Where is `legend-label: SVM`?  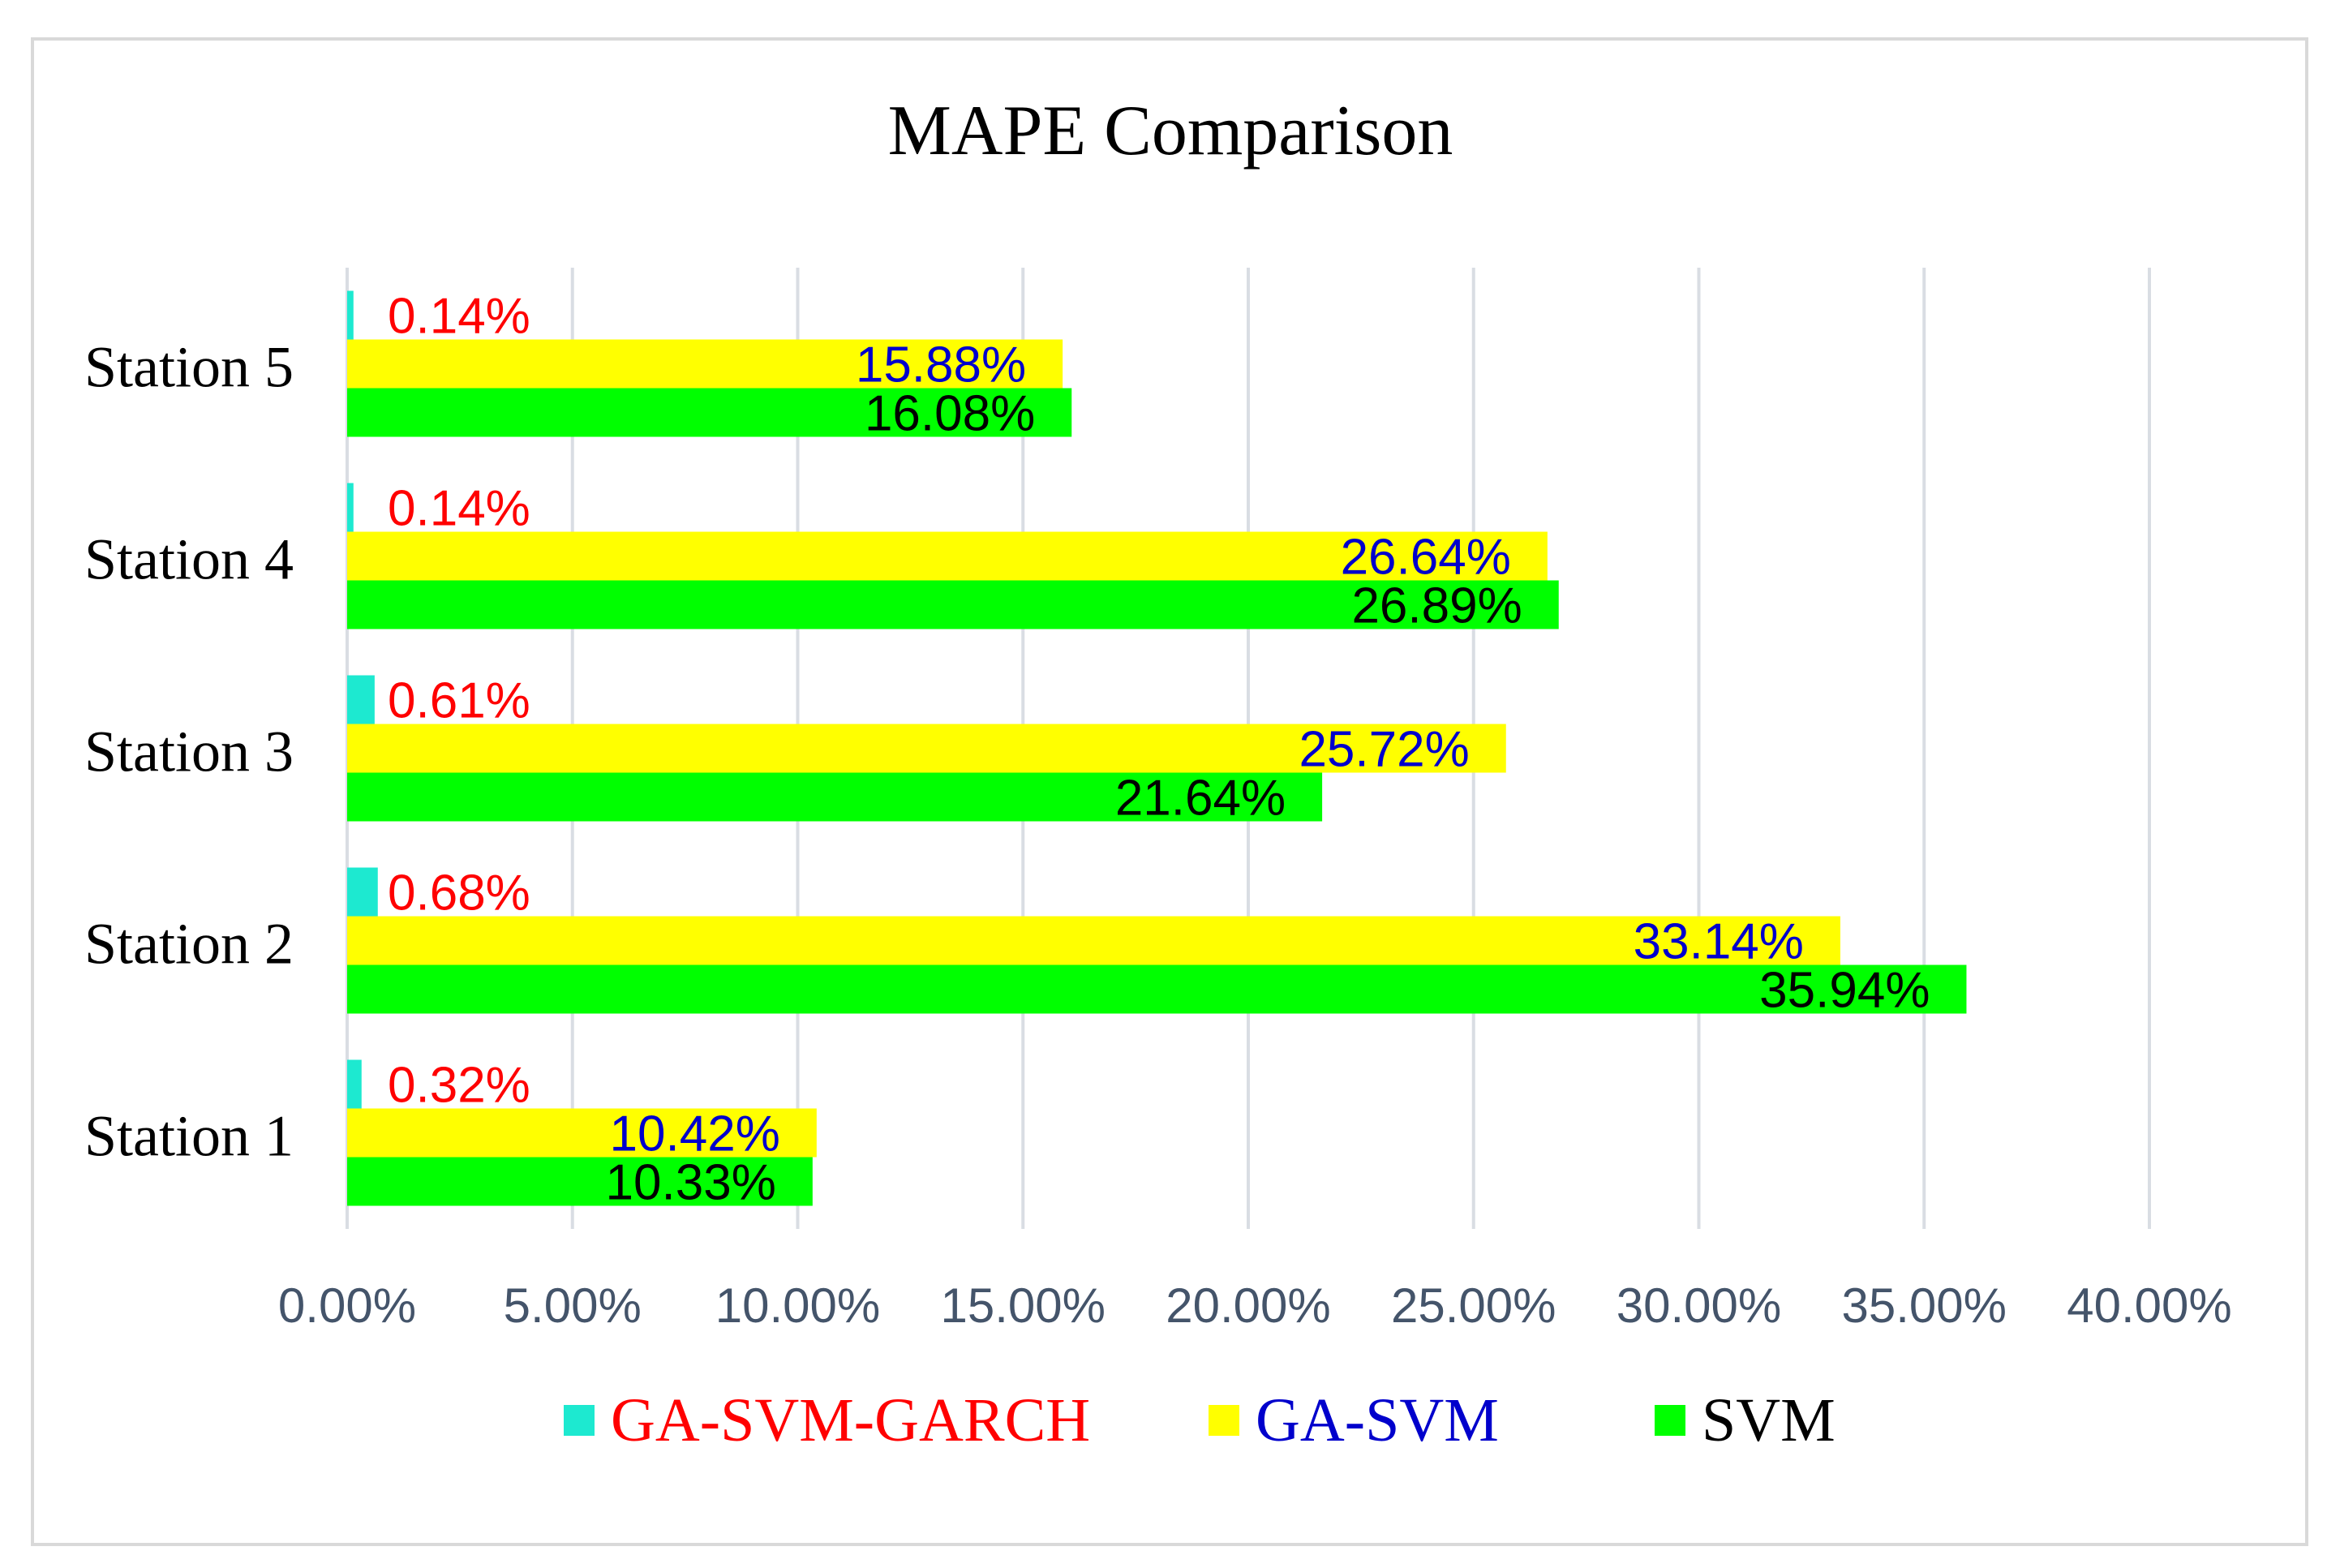 legend-label: SVM is located at coordinates (1769, 1420).